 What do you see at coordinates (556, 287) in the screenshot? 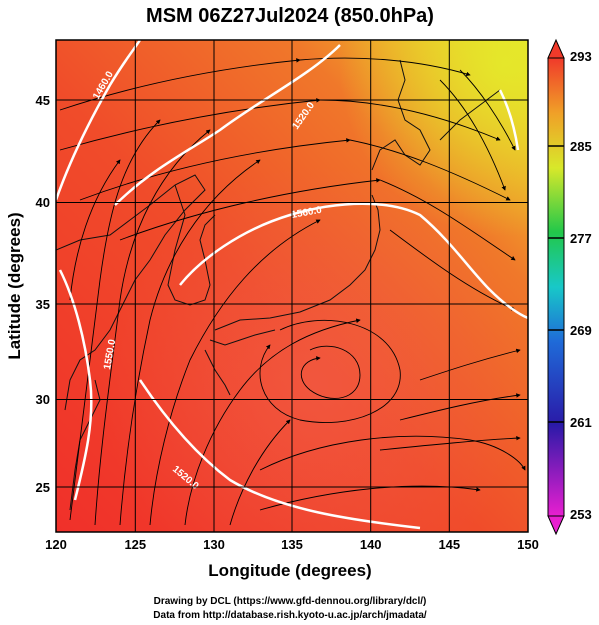
I see `colorbar-gradient` at bounding box center [556, 287].